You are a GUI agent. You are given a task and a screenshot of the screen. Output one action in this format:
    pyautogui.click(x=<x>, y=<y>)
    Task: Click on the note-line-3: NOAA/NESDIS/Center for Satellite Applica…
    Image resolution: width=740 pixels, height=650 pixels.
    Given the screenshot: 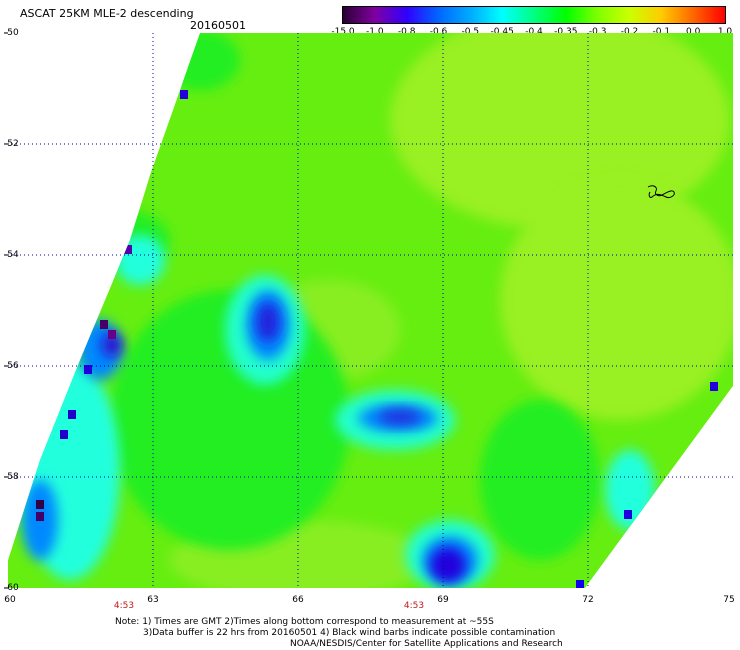 What is the action you would take?
    pyautogui.click(x=426, y=644)
    